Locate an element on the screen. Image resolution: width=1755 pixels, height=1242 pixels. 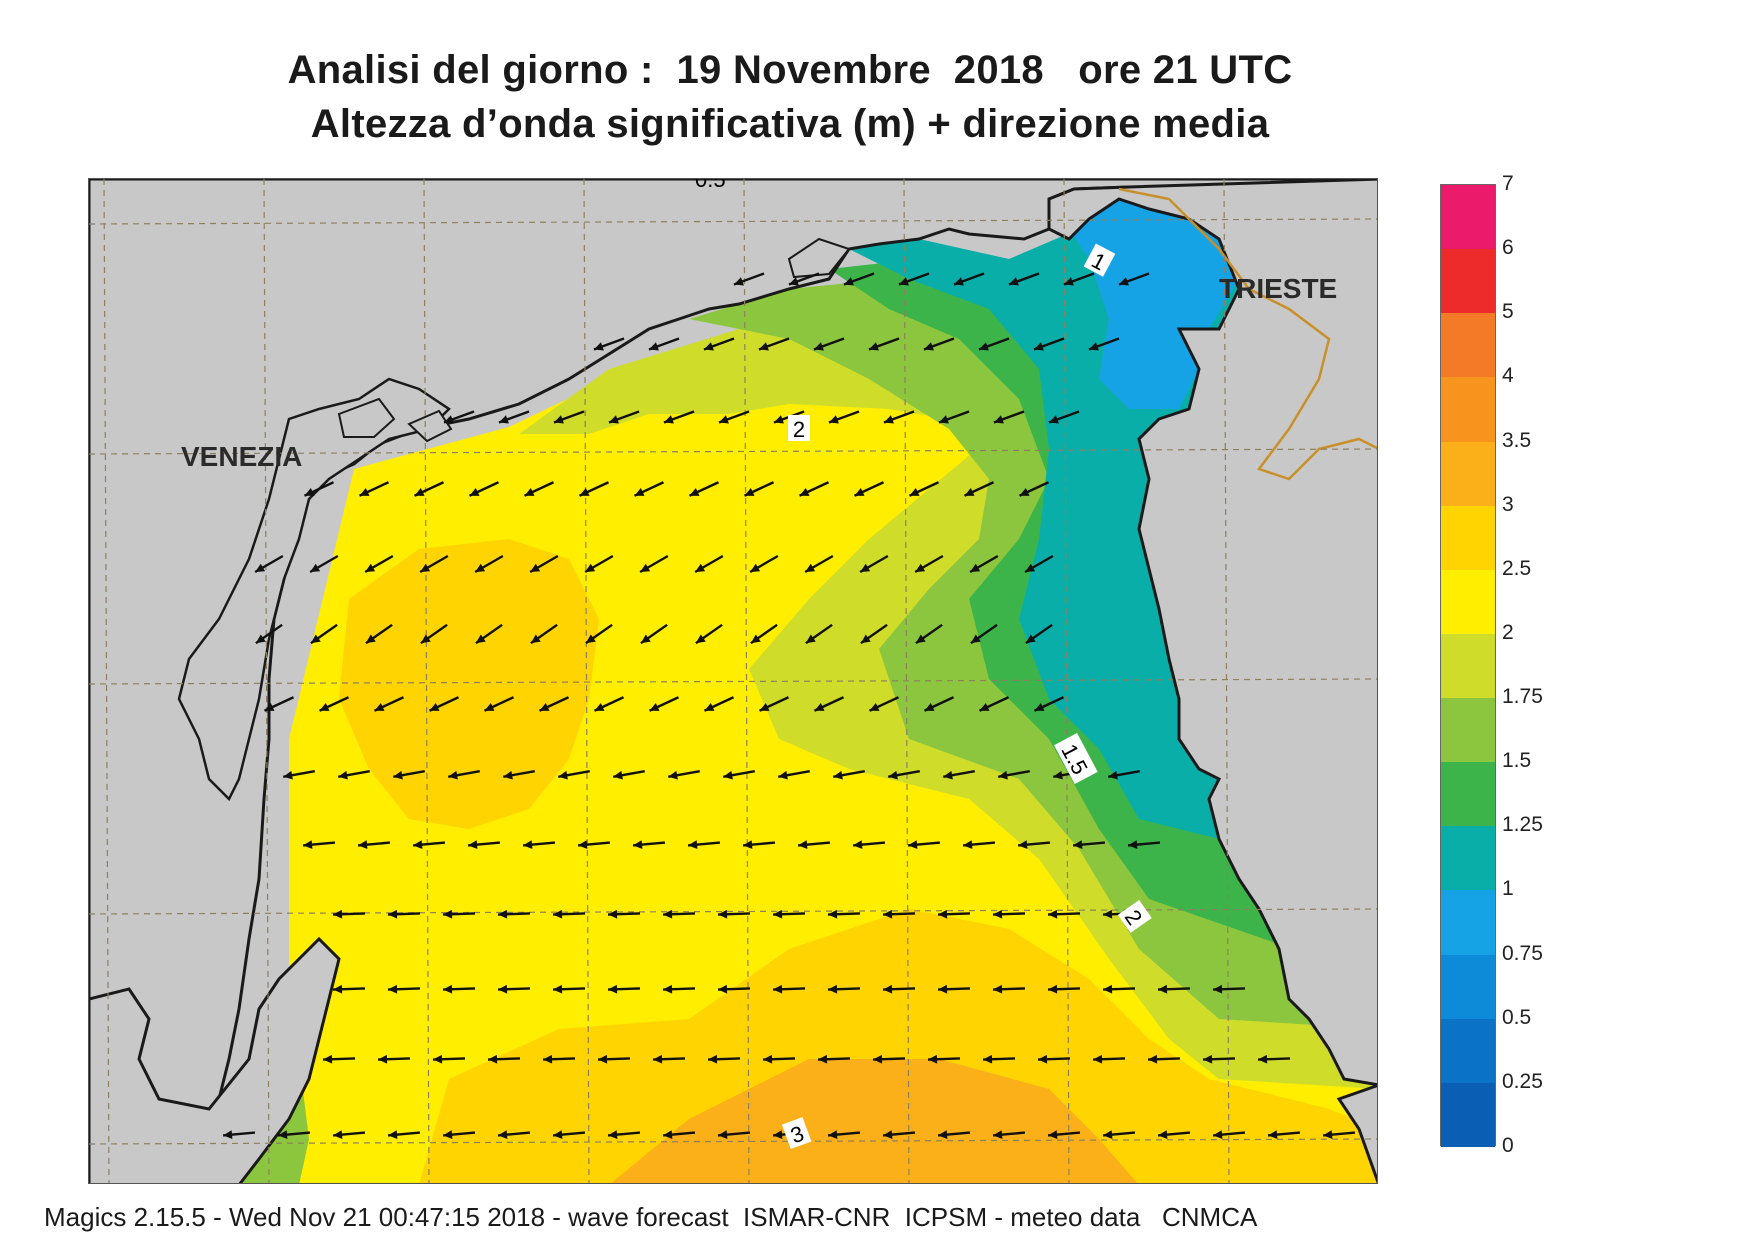
land-istria is located at coordinates (1212, 633).